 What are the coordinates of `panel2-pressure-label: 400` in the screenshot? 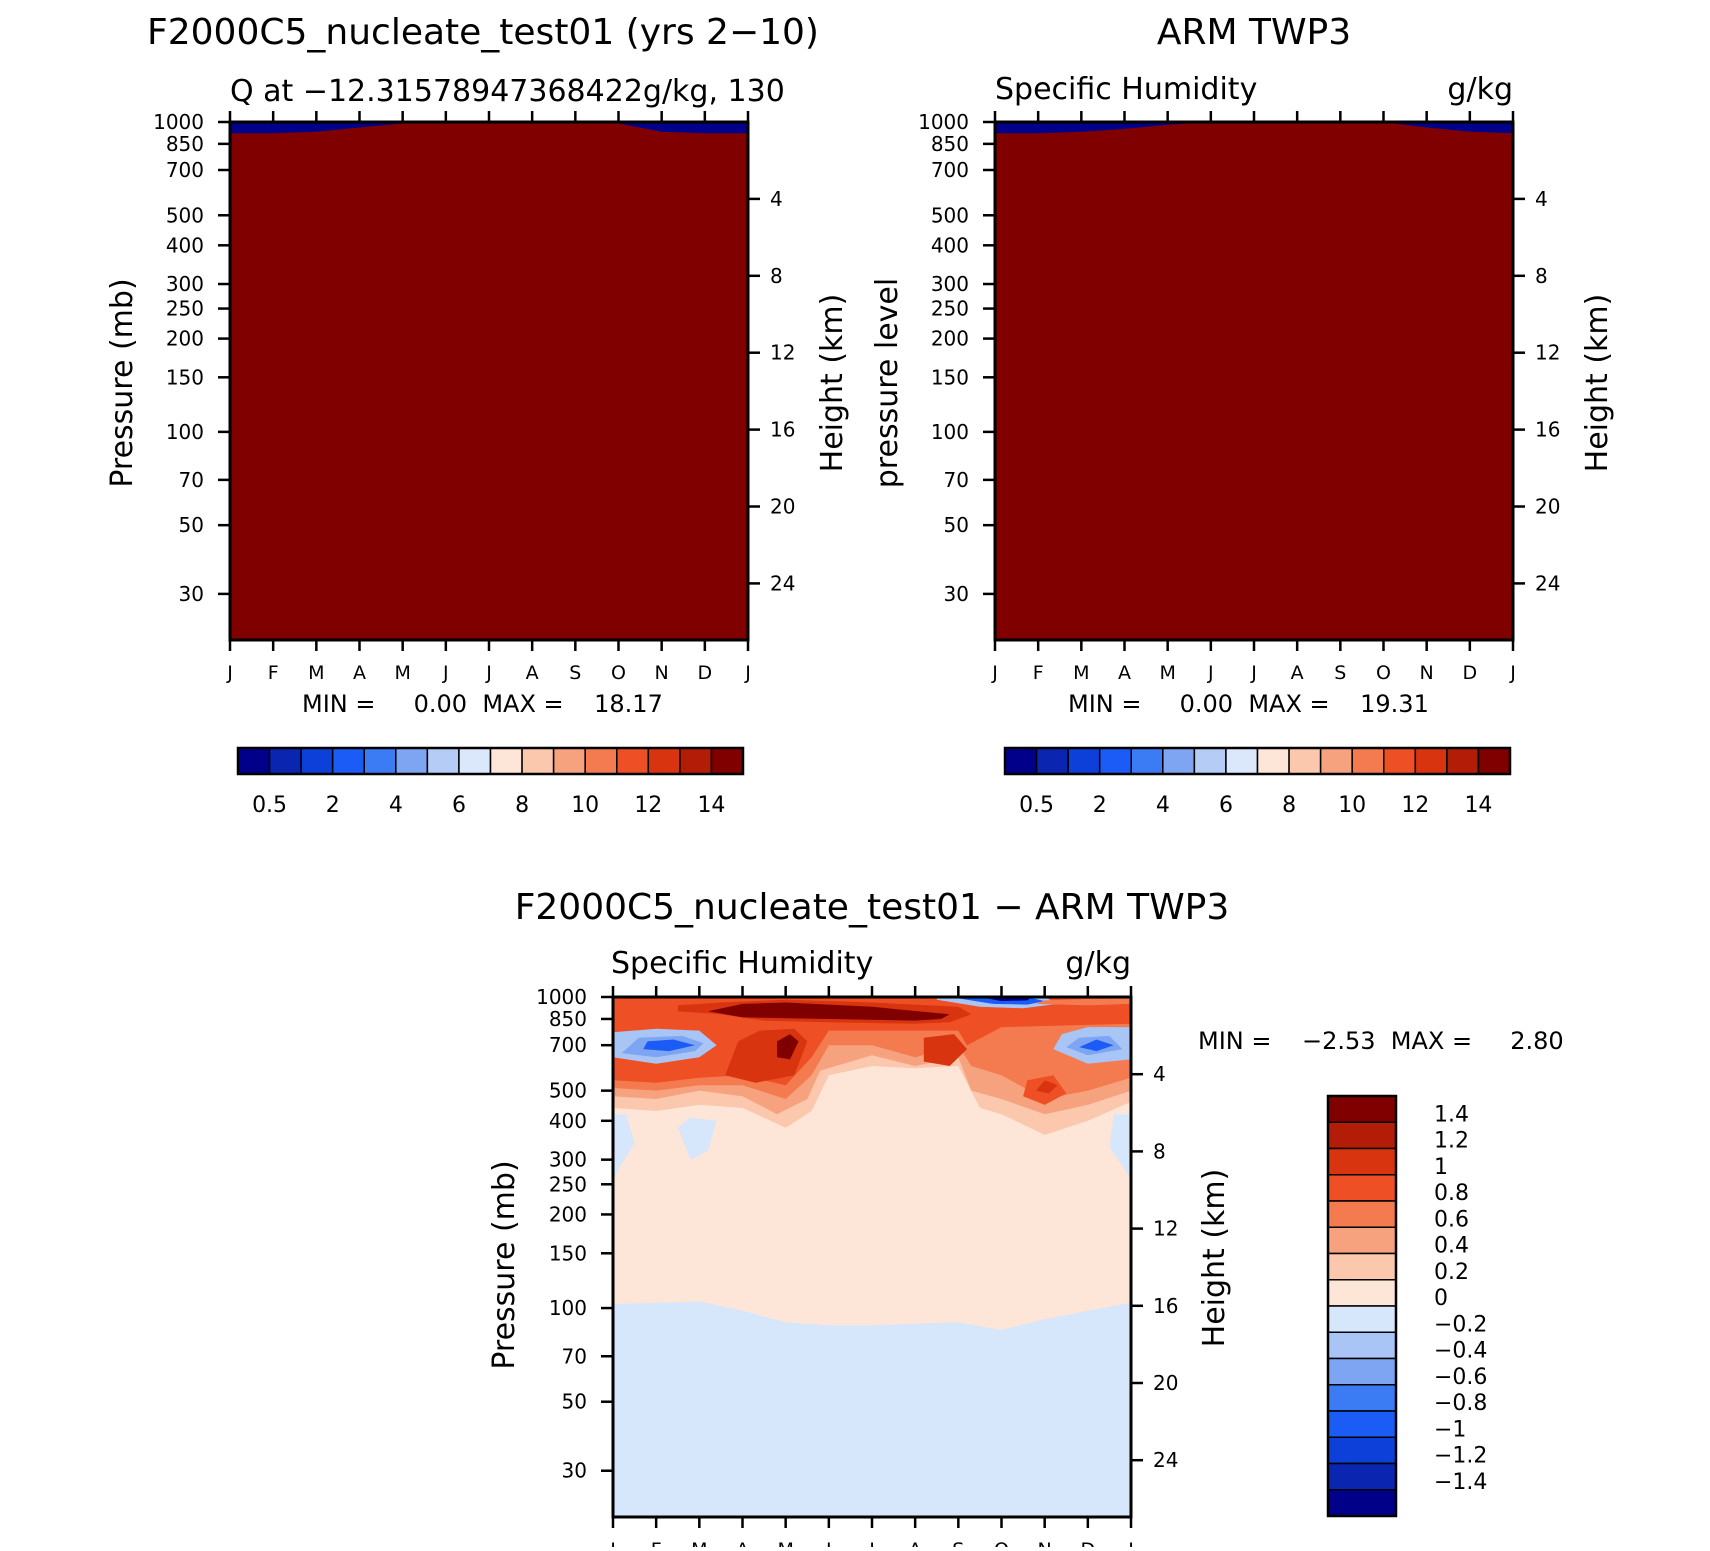 It's located at (950, 245).